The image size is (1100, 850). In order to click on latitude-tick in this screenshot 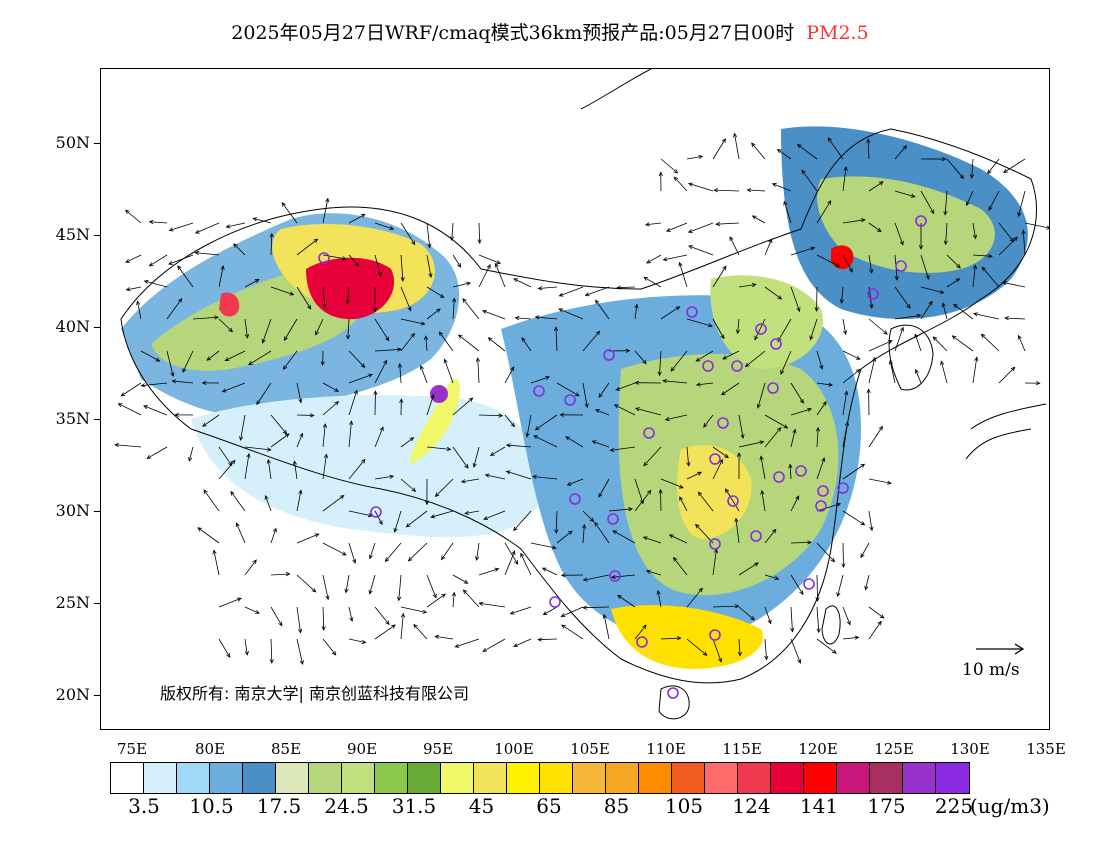, I will do `click(97, 419)`.